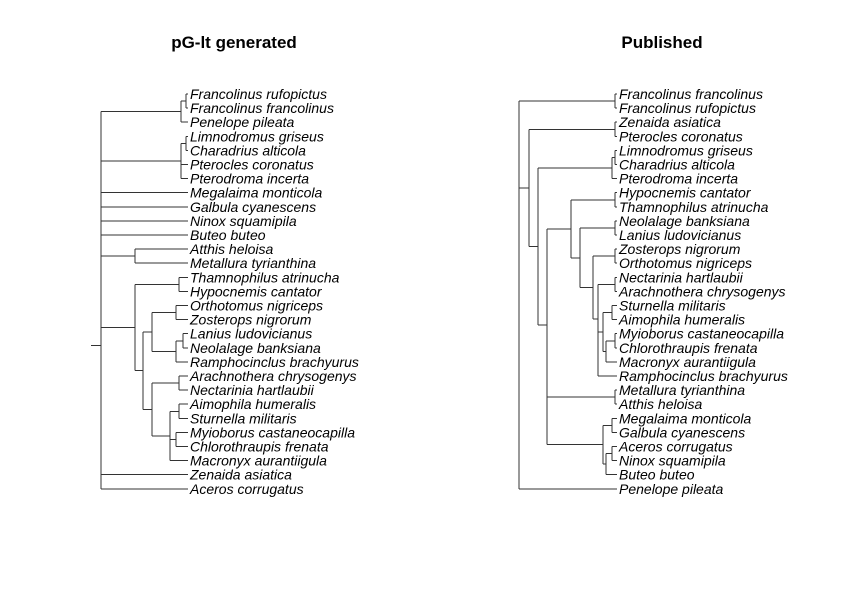 This screenshot has height=601, width=858. What do you see at coordinates (661, 42) in the screenshot?
I see `right-tree-title: Published` at bounding box center [661, 42].